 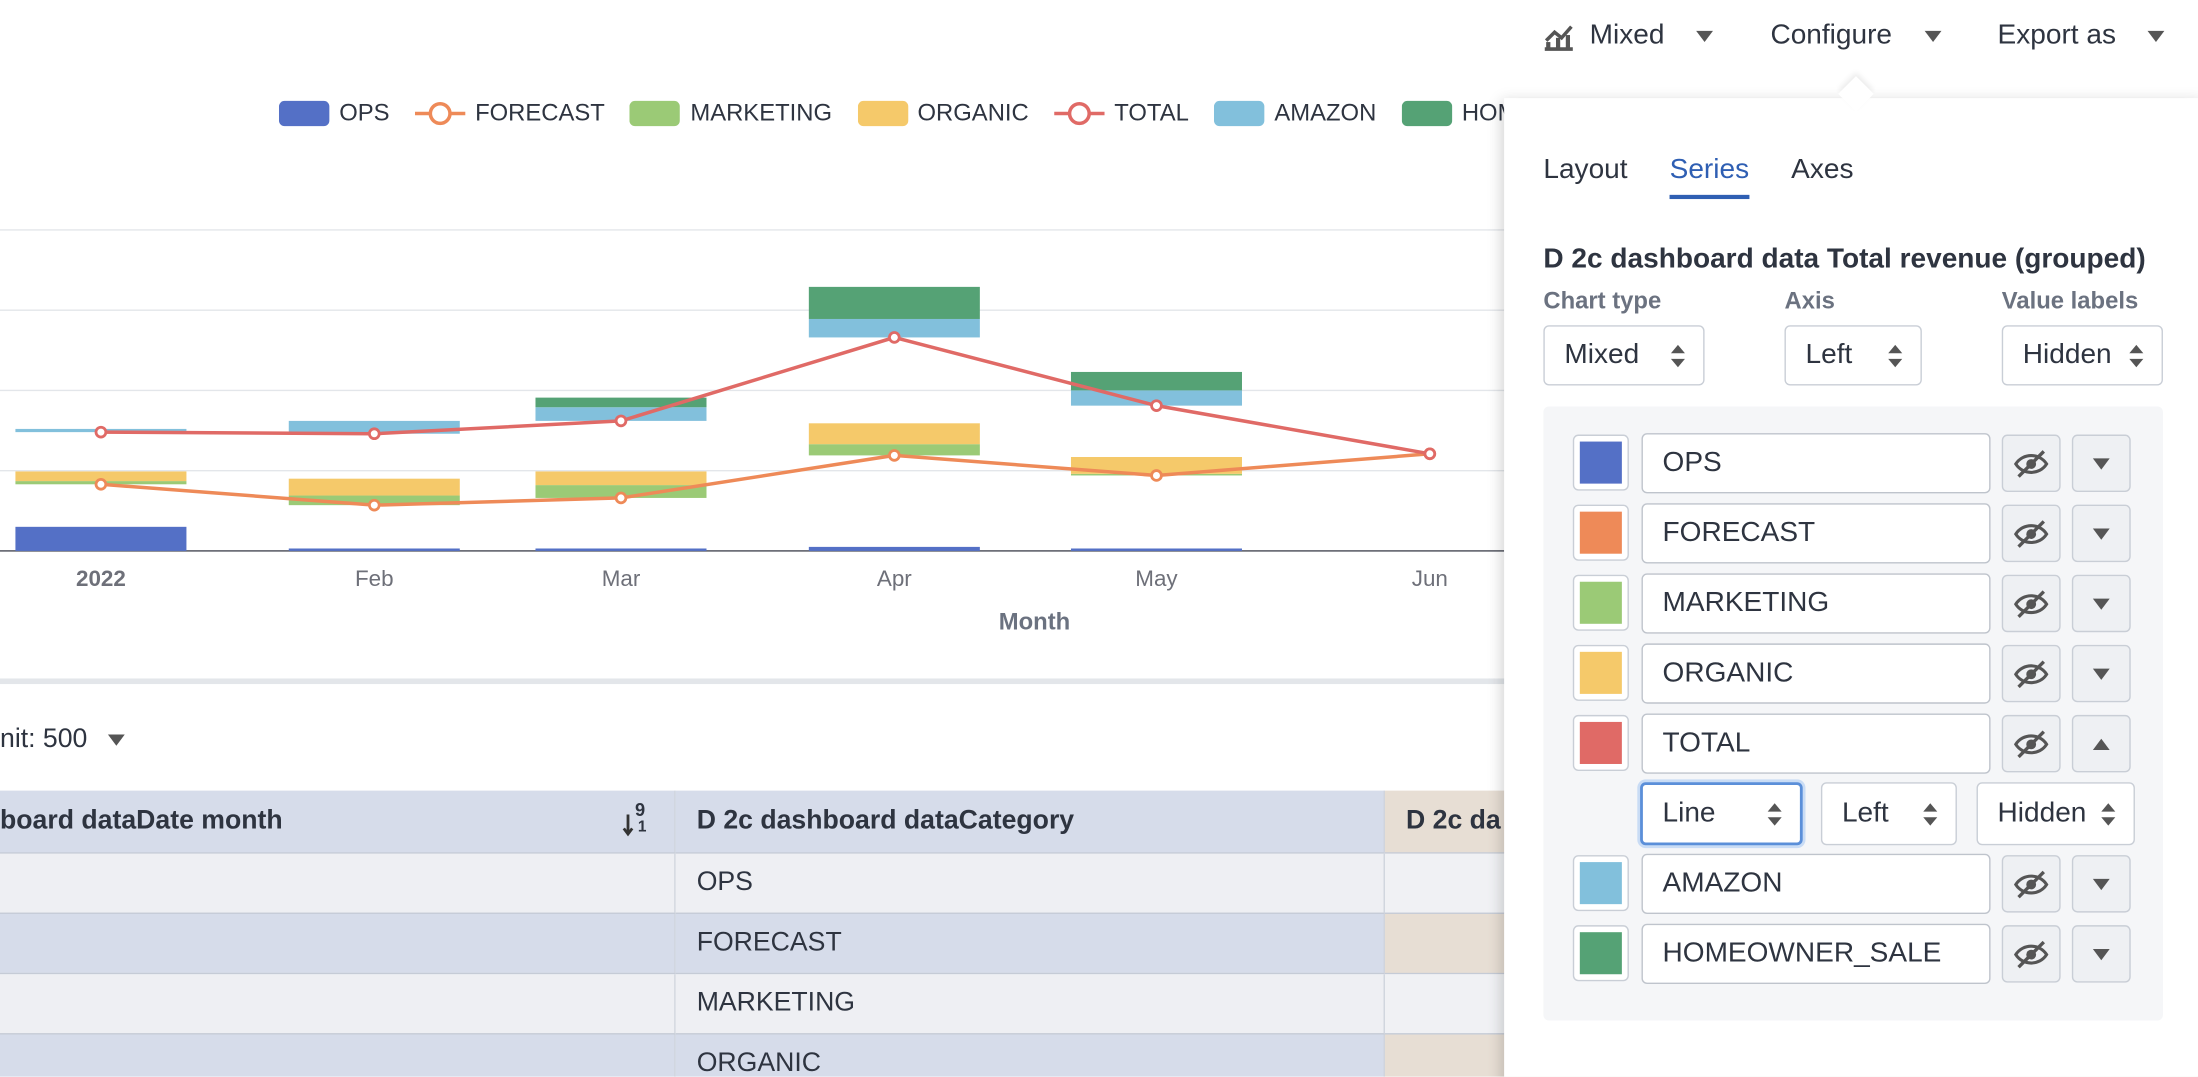 I want to click on series-name: AMAZON, so click(x=1722, y=883).